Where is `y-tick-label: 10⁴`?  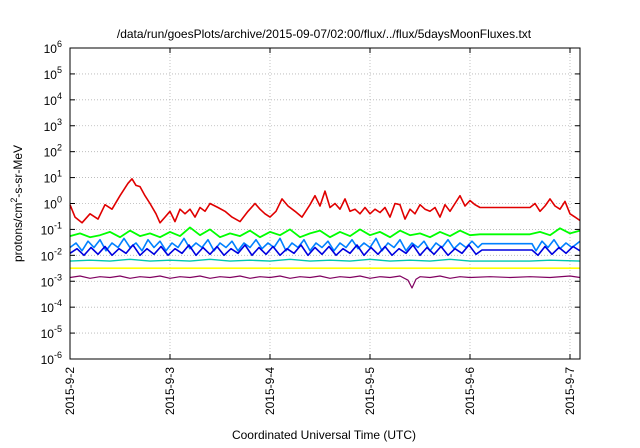 y-tick-label: 10⁴ is located at coordinates (53, 99).